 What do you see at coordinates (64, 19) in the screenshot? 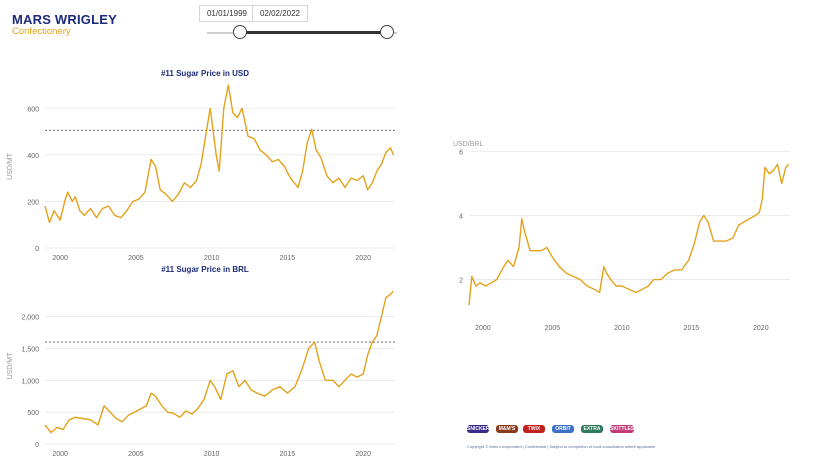
I see `logo-name: MARS WRIGLEY` at bounding box center [64, 19].